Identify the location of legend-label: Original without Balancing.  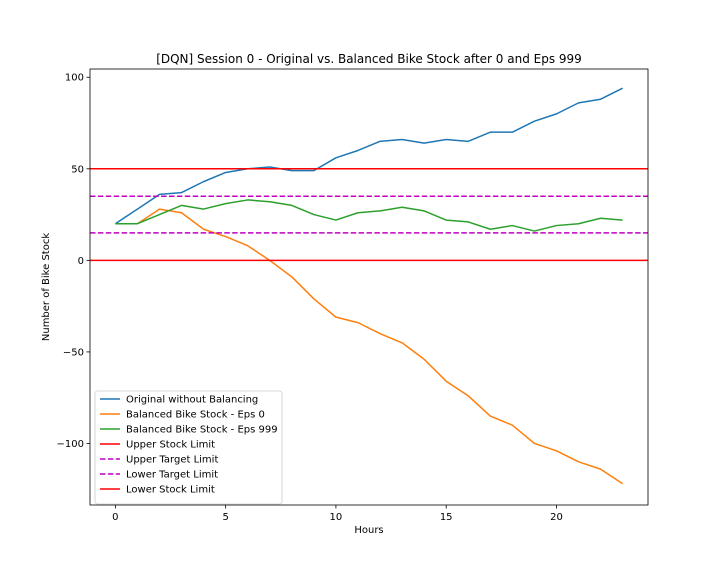
(192, 400).